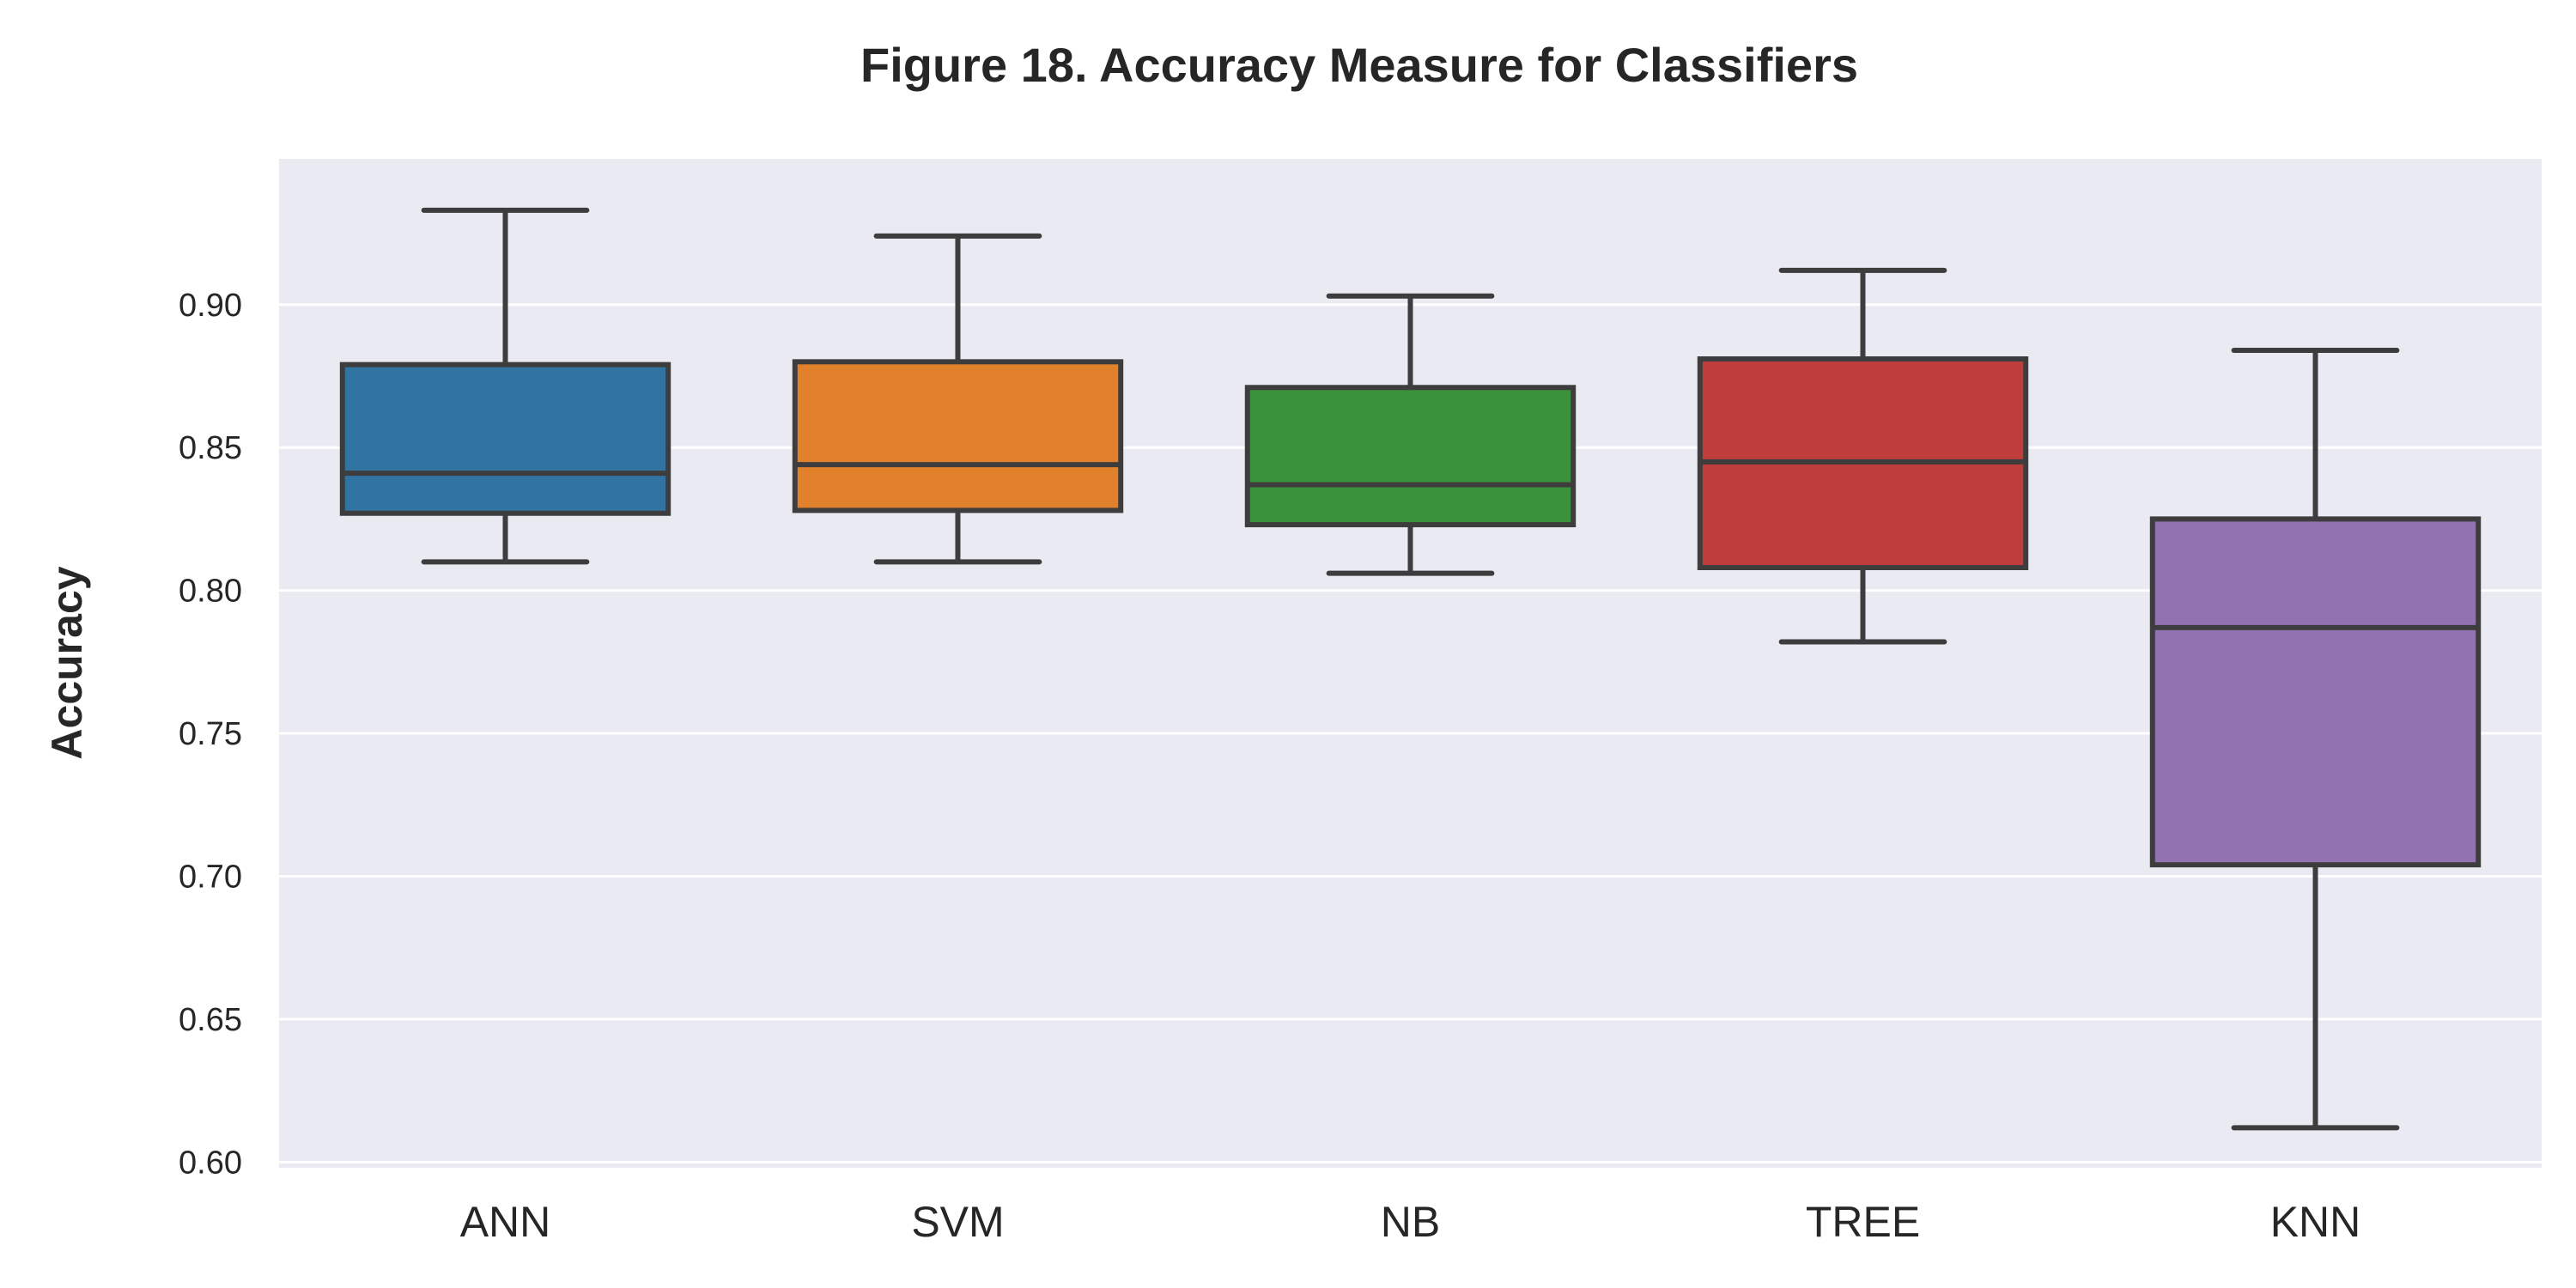  I want to click on y-tick-label: 0.65, so click(210, 1020).